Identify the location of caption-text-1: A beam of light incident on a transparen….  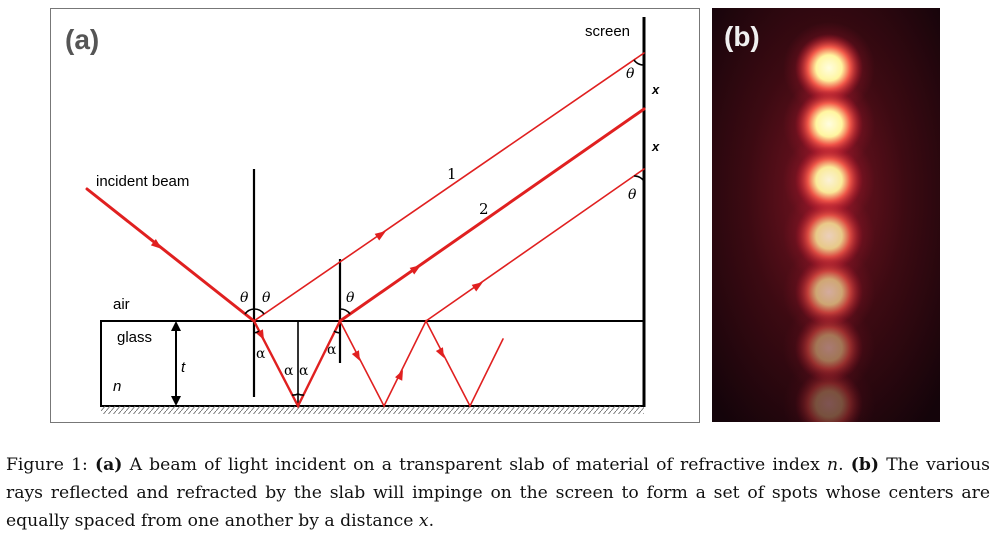
(474, 465).